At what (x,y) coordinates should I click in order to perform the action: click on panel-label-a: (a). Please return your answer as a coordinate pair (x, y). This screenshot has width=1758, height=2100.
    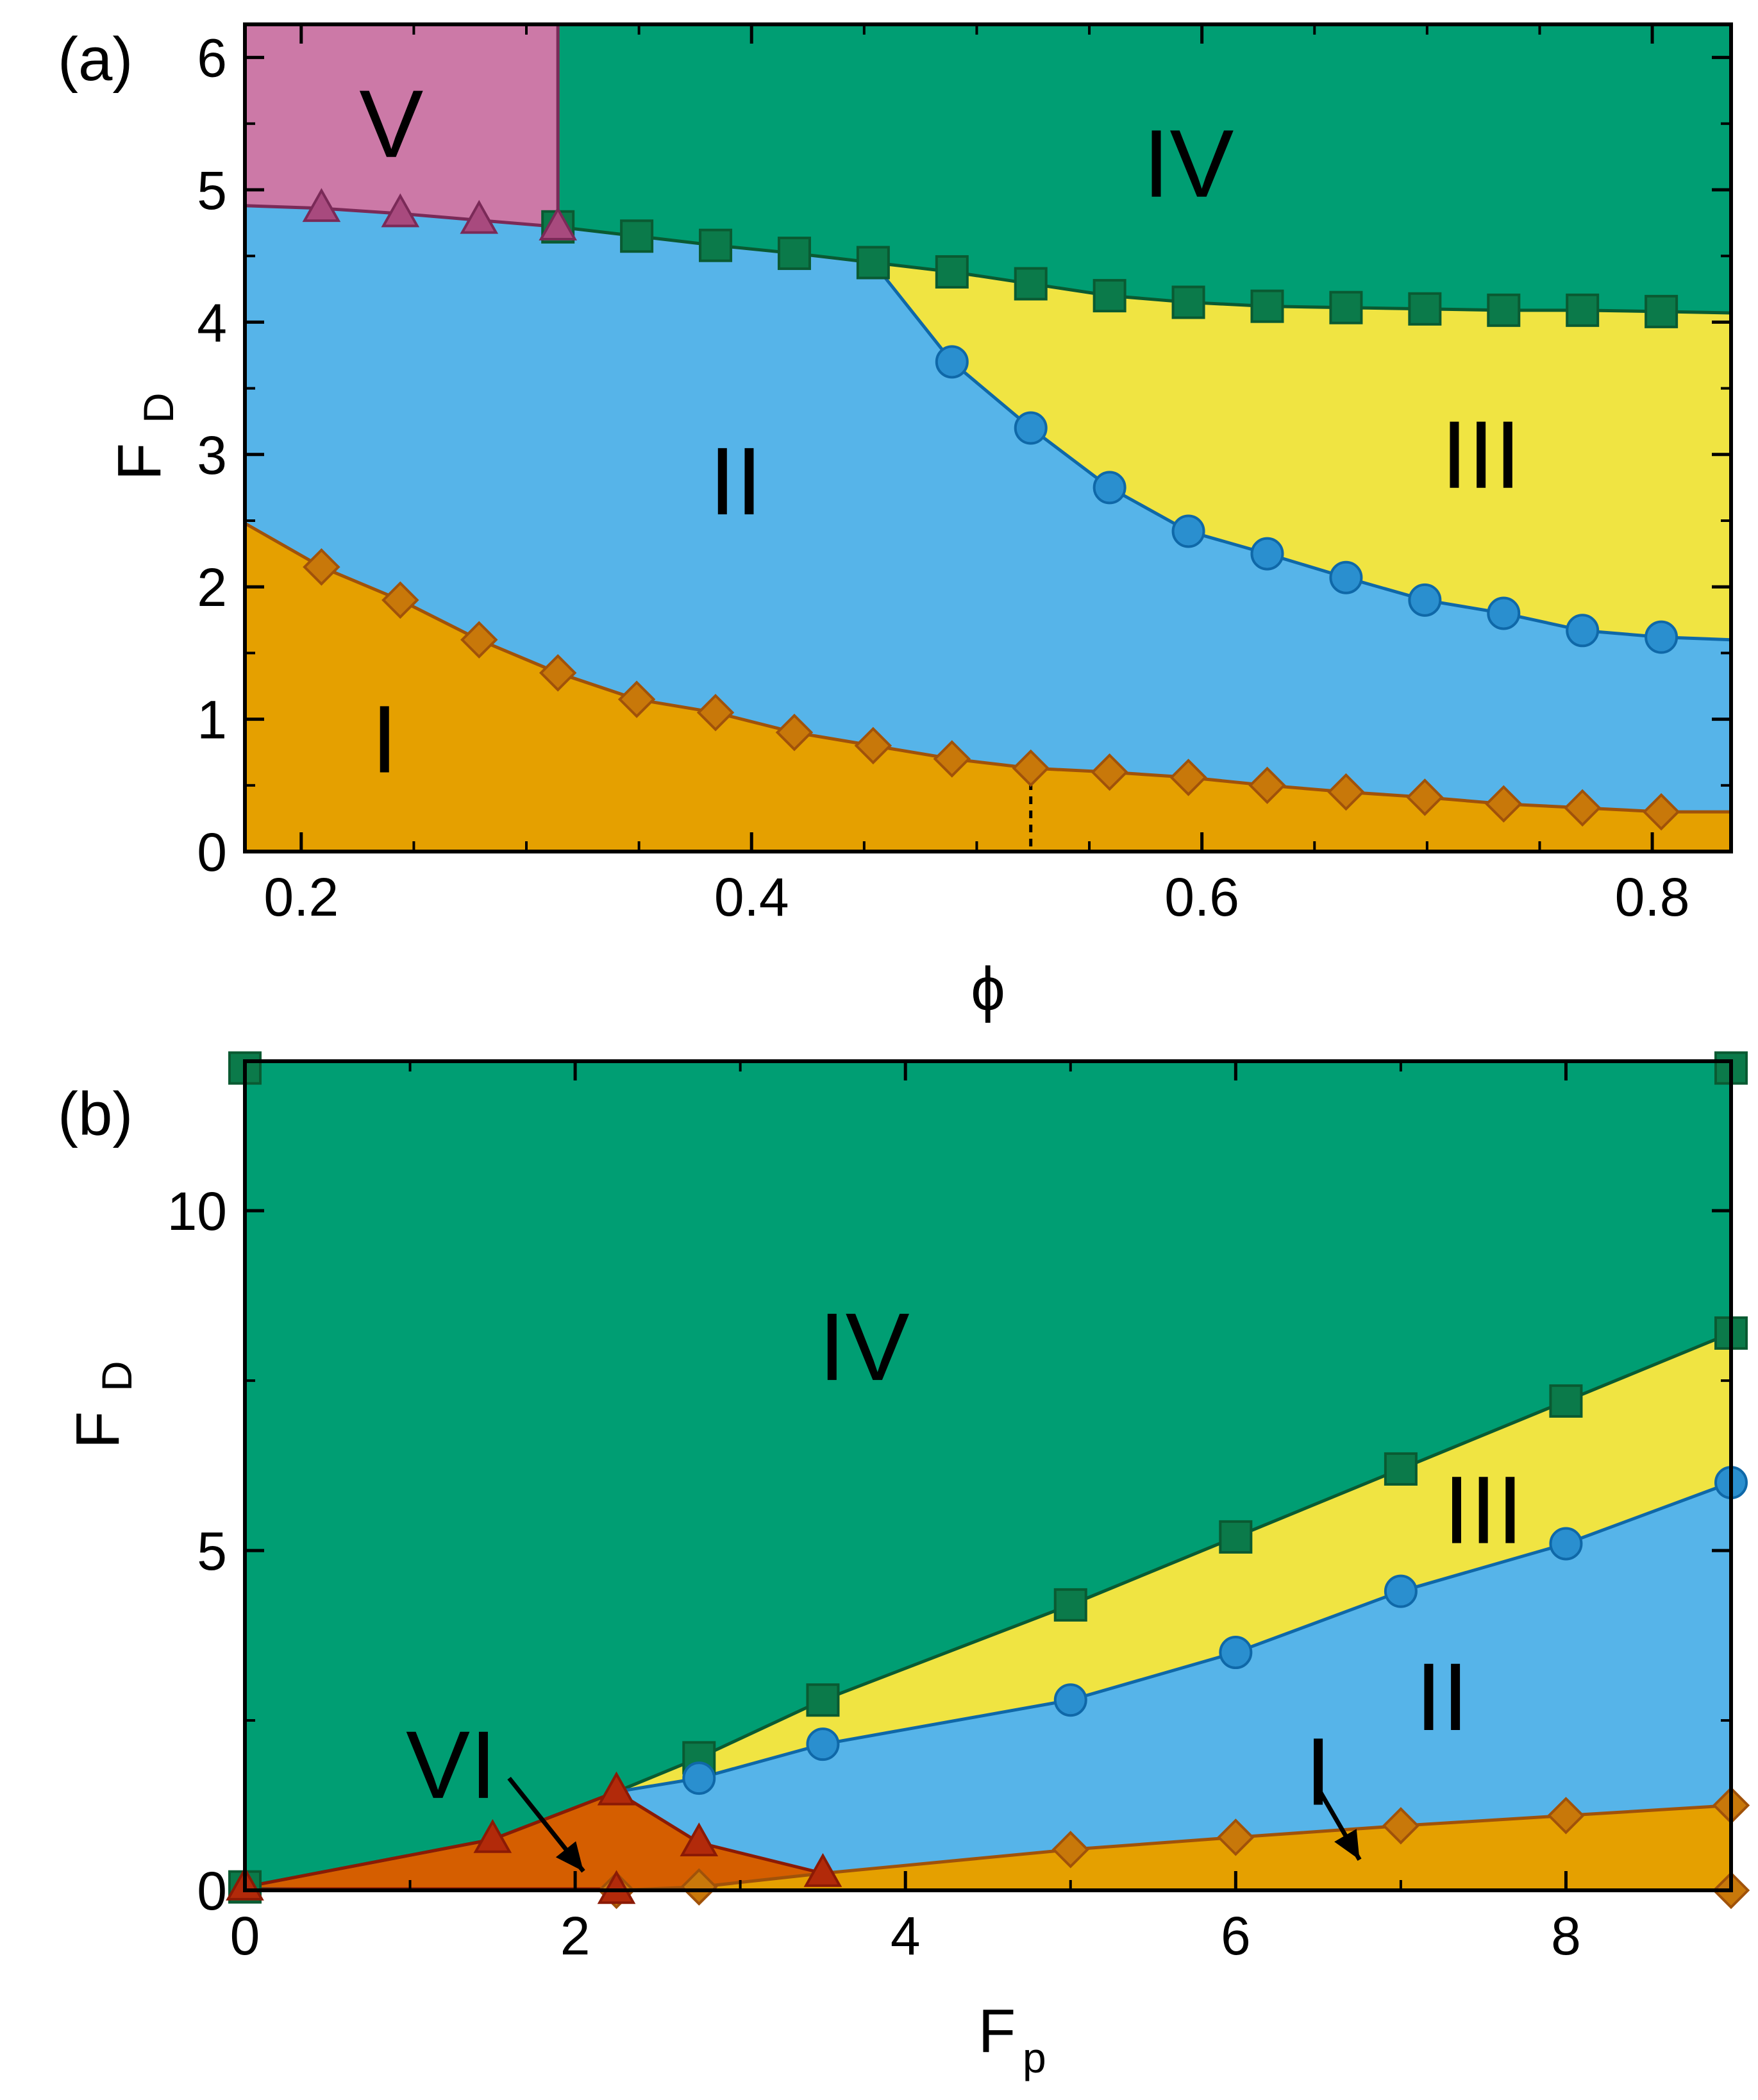
    Looking at the image, I should click on (95, 59).